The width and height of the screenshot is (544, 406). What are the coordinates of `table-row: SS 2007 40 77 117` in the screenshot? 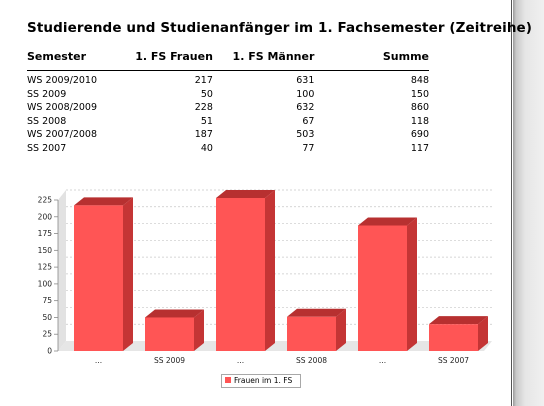 It's located at (228, 149).